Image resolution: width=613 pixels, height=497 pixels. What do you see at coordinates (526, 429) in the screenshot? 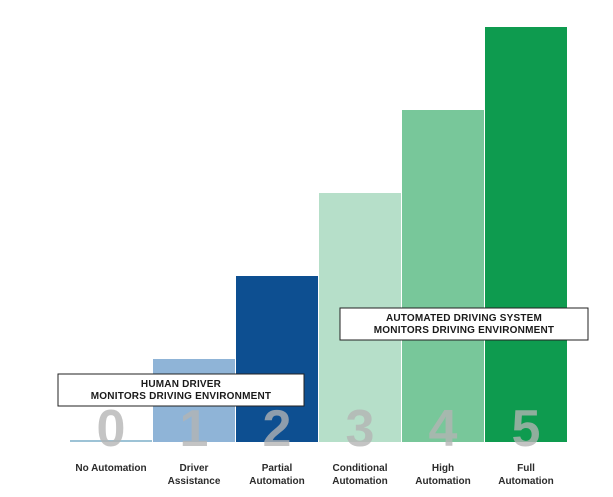
I see `level-number-5: 5` at bounding box center [526, 429].